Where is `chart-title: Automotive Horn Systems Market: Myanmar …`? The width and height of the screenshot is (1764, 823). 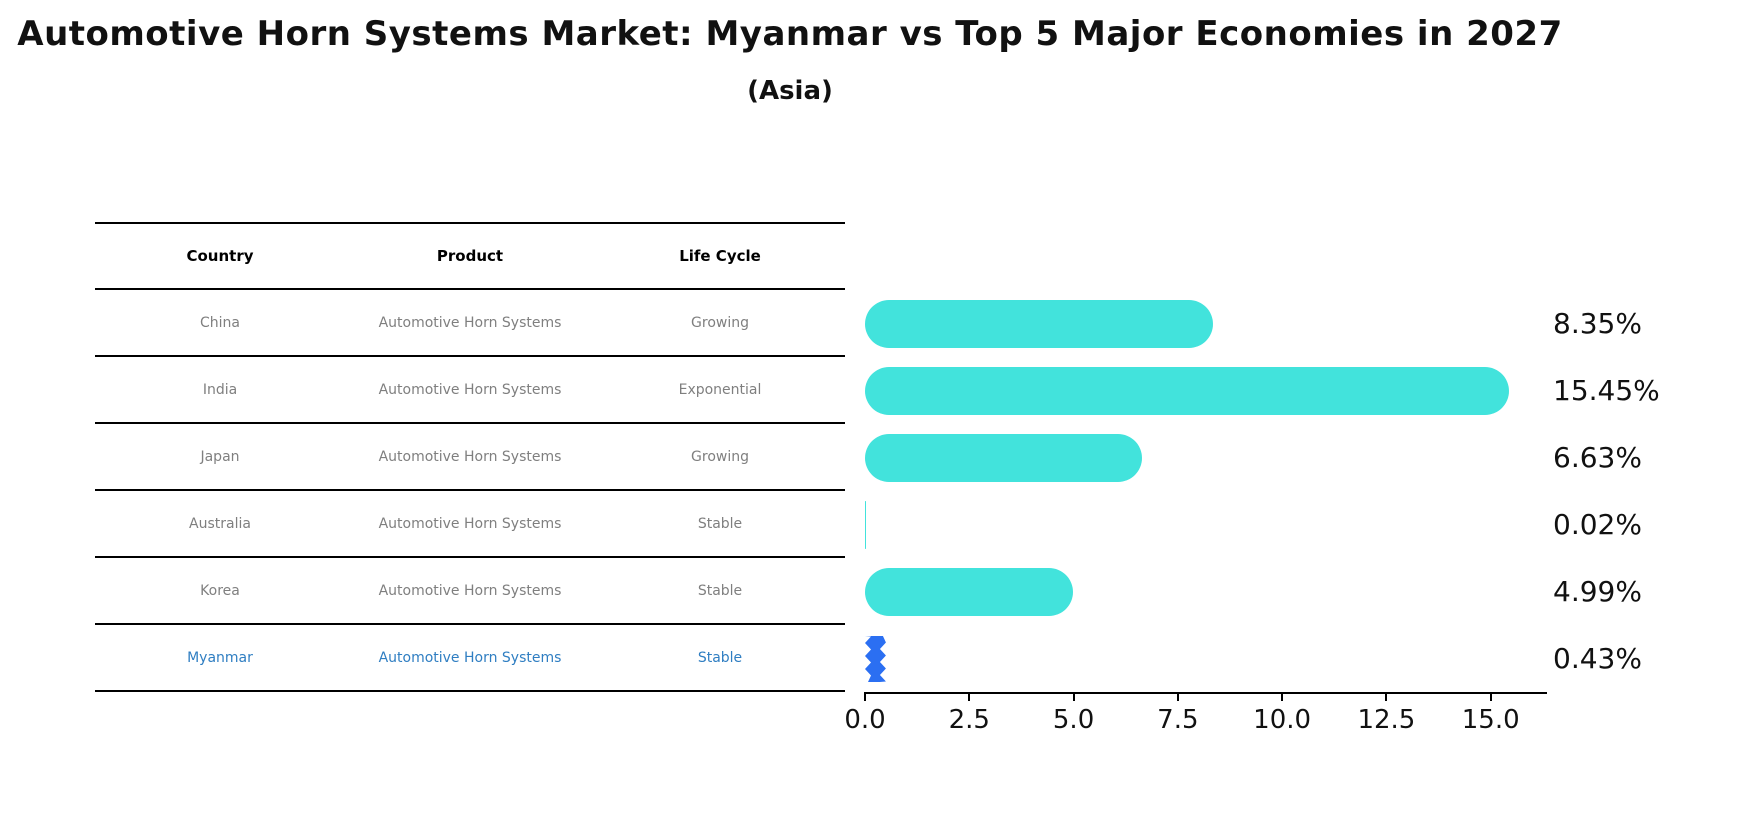
chart-title: Automotive Horn Systems Market: Myanmar … is located at coordinates (790, 34).